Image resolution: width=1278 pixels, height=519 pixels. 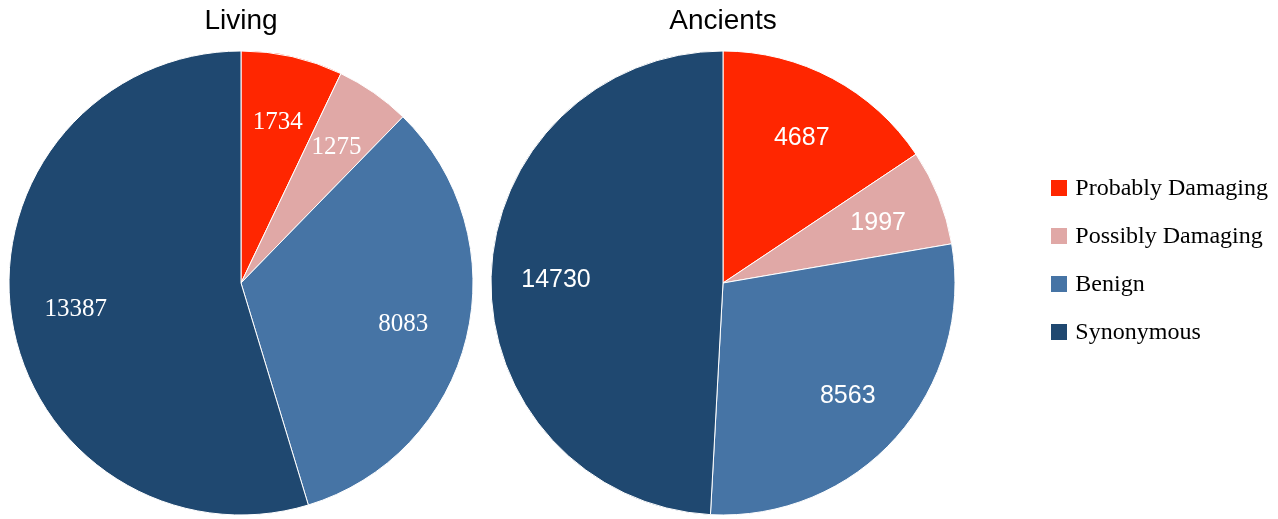 What do you see at coordinates (1110, 283) in the screenshot?
I see `legend-label: Benign` at bounding box center [1110, 283].